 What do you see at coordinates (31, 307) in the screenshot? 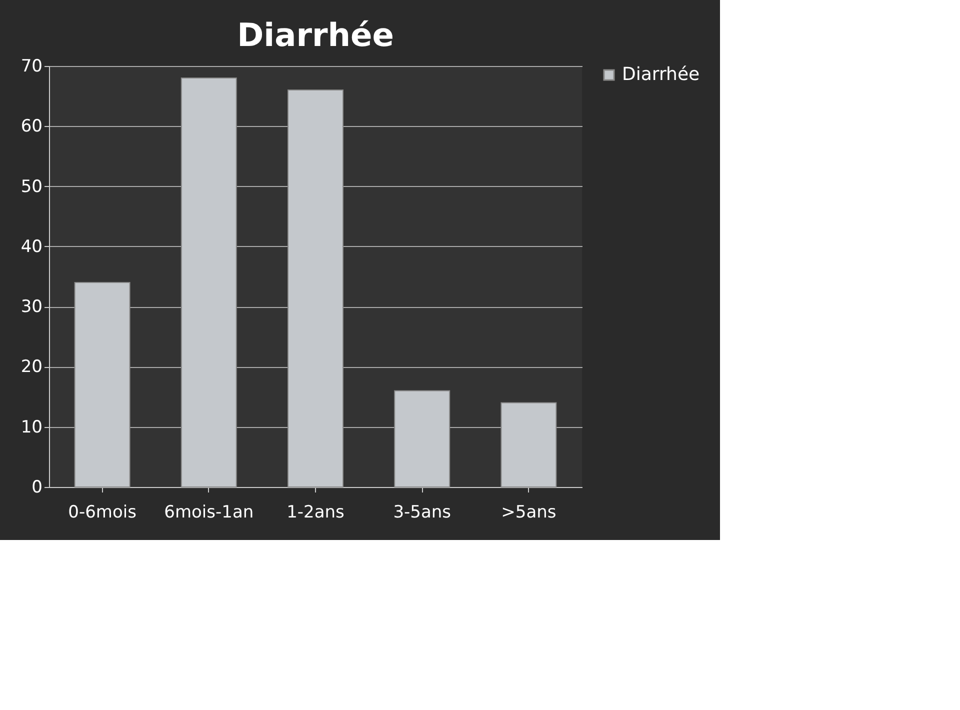
I see `y-tick-label: 30` at bounding box center [31, 307].